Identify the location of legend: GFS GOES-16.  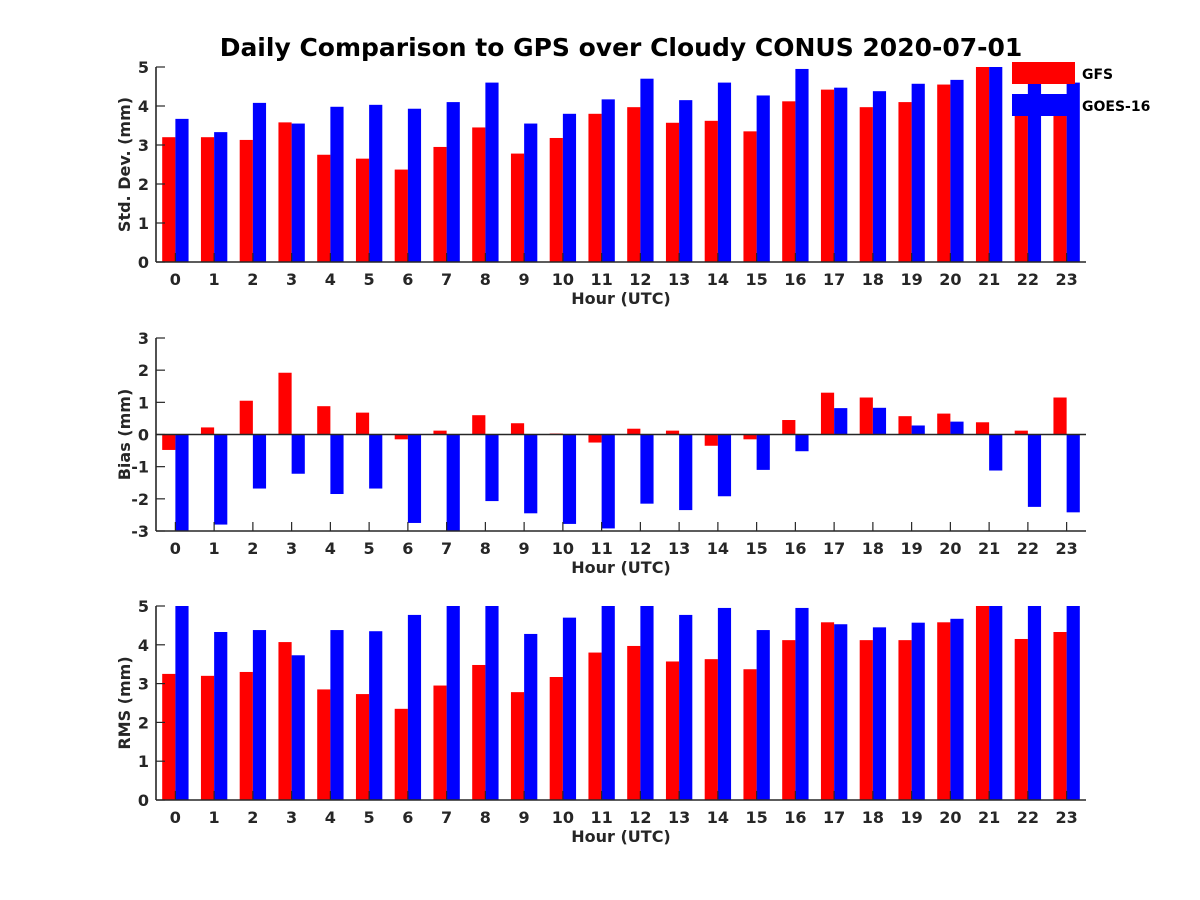
(1081, 89).